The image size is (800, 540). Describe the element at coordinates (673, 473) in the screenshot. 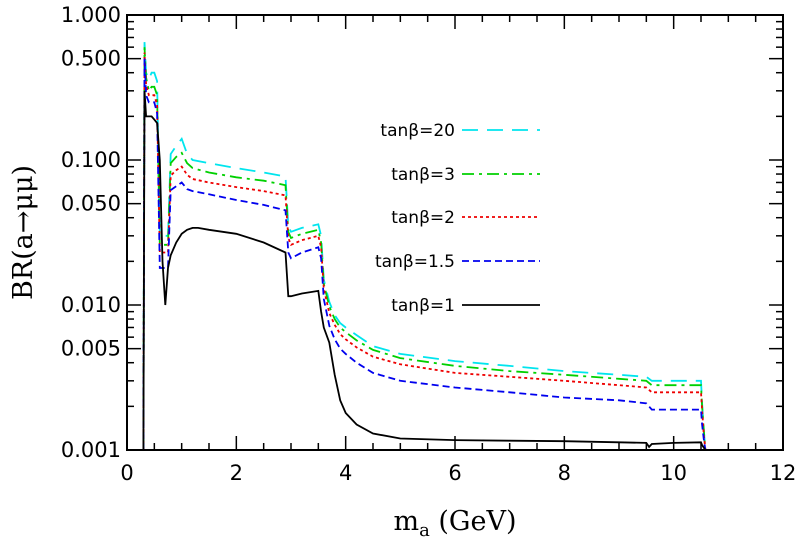

I see `x-tick-label: 10` at that location.